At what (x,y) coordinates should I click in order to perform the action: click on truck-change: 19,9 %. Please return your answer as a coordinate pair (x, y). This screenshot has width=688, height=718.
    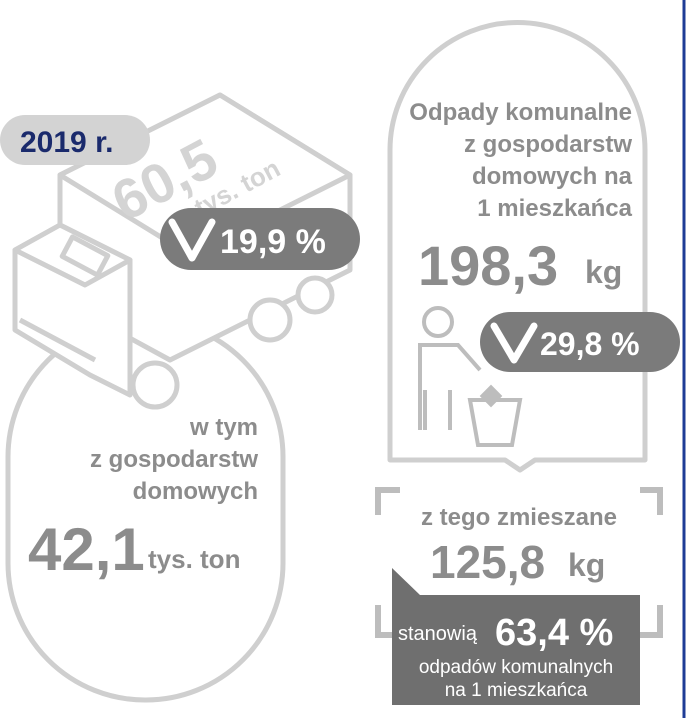
    Looking at the image, I should click on (273, 242).